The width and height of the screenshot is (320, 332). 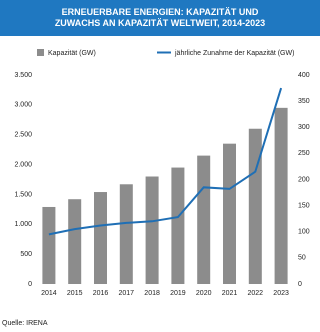 What do you see at coordinates (304, 232) in the screenshot?
I see `y2-tick-label: 100` at bounding box center [304, 232].